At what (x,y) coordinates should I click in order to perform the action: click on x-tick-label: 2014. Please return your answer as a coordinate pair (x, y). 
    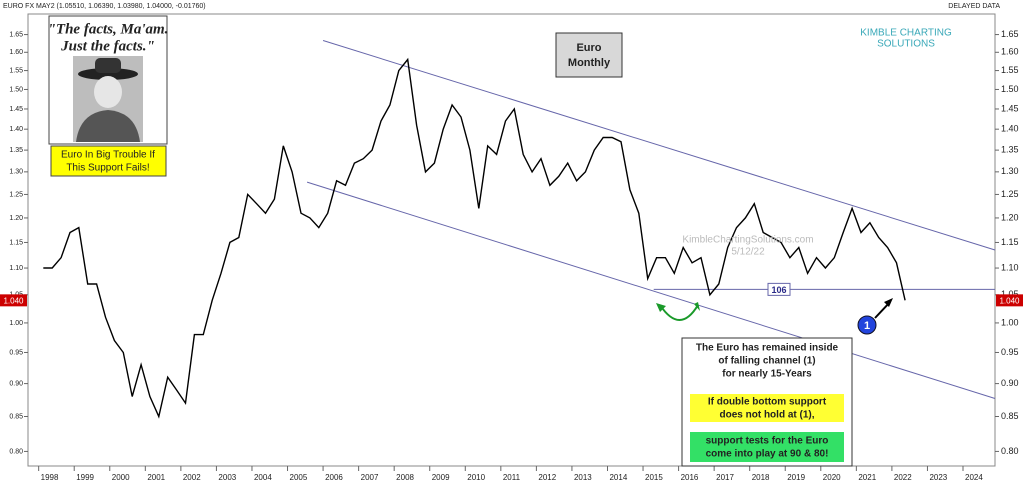
    Looking at the image, I should click on (618, 477).